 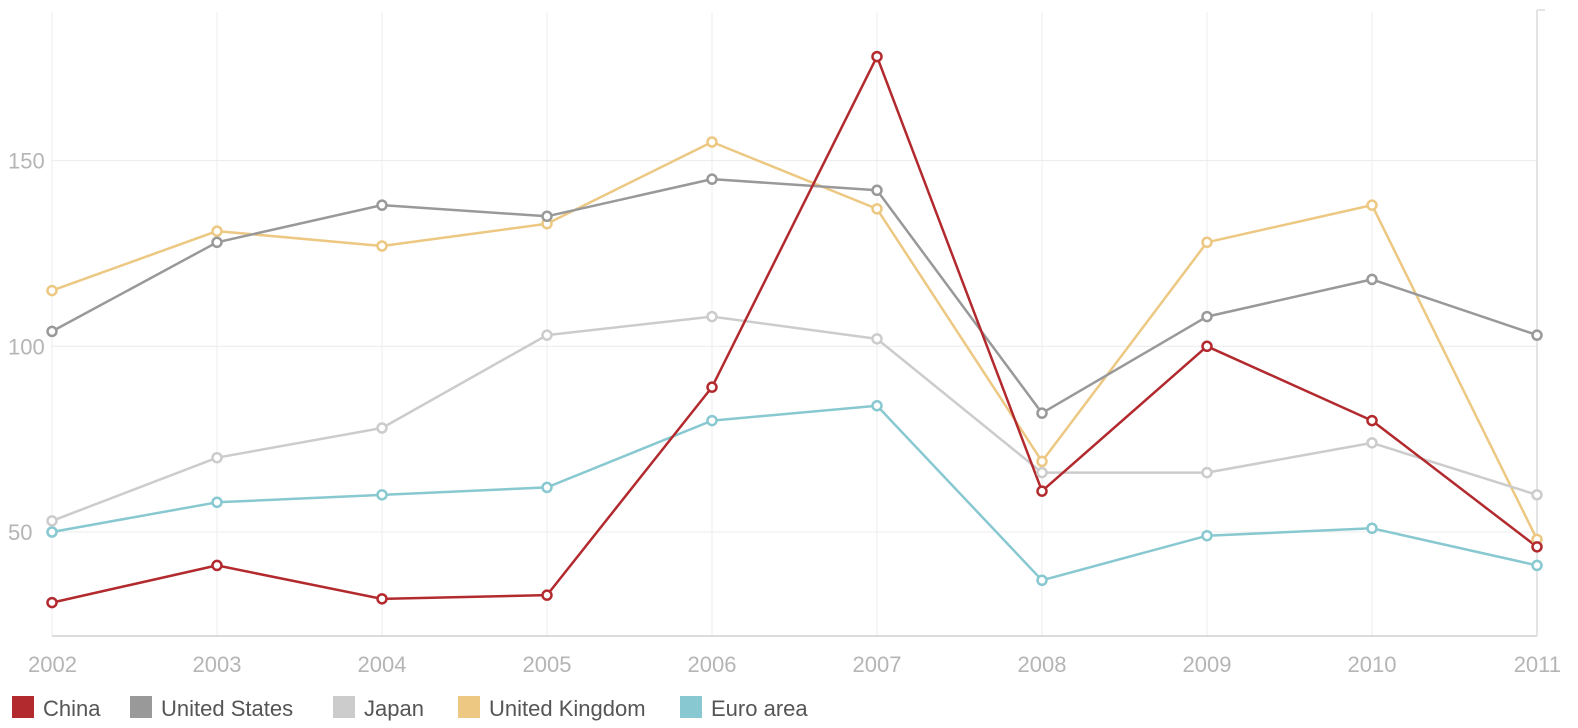 What do you see at coordinates (52, 664) in the screenshot?
I see `x-tick-label: 2002` at bounding box center [52, 664].